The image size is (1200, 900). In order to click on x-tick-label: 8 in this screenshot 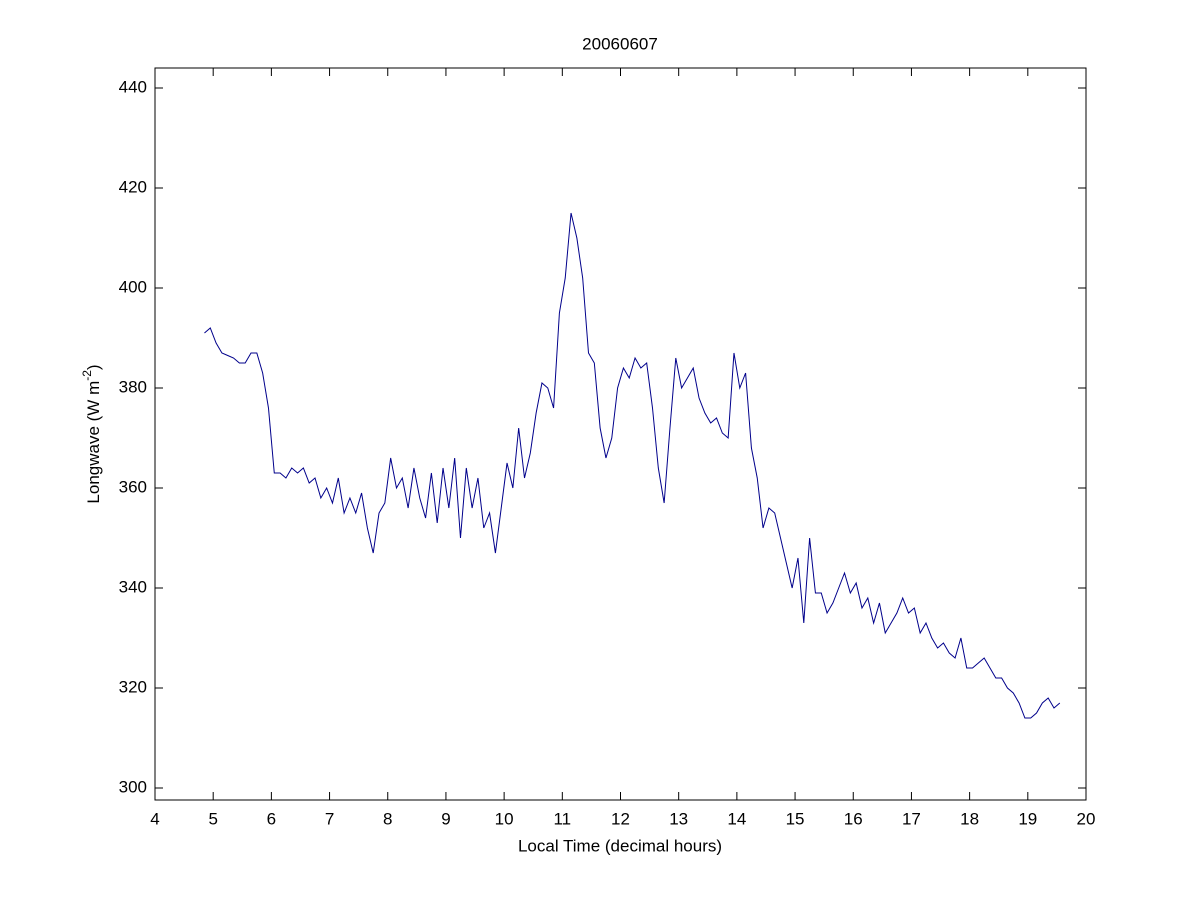, I will do `click(387, 818)`.